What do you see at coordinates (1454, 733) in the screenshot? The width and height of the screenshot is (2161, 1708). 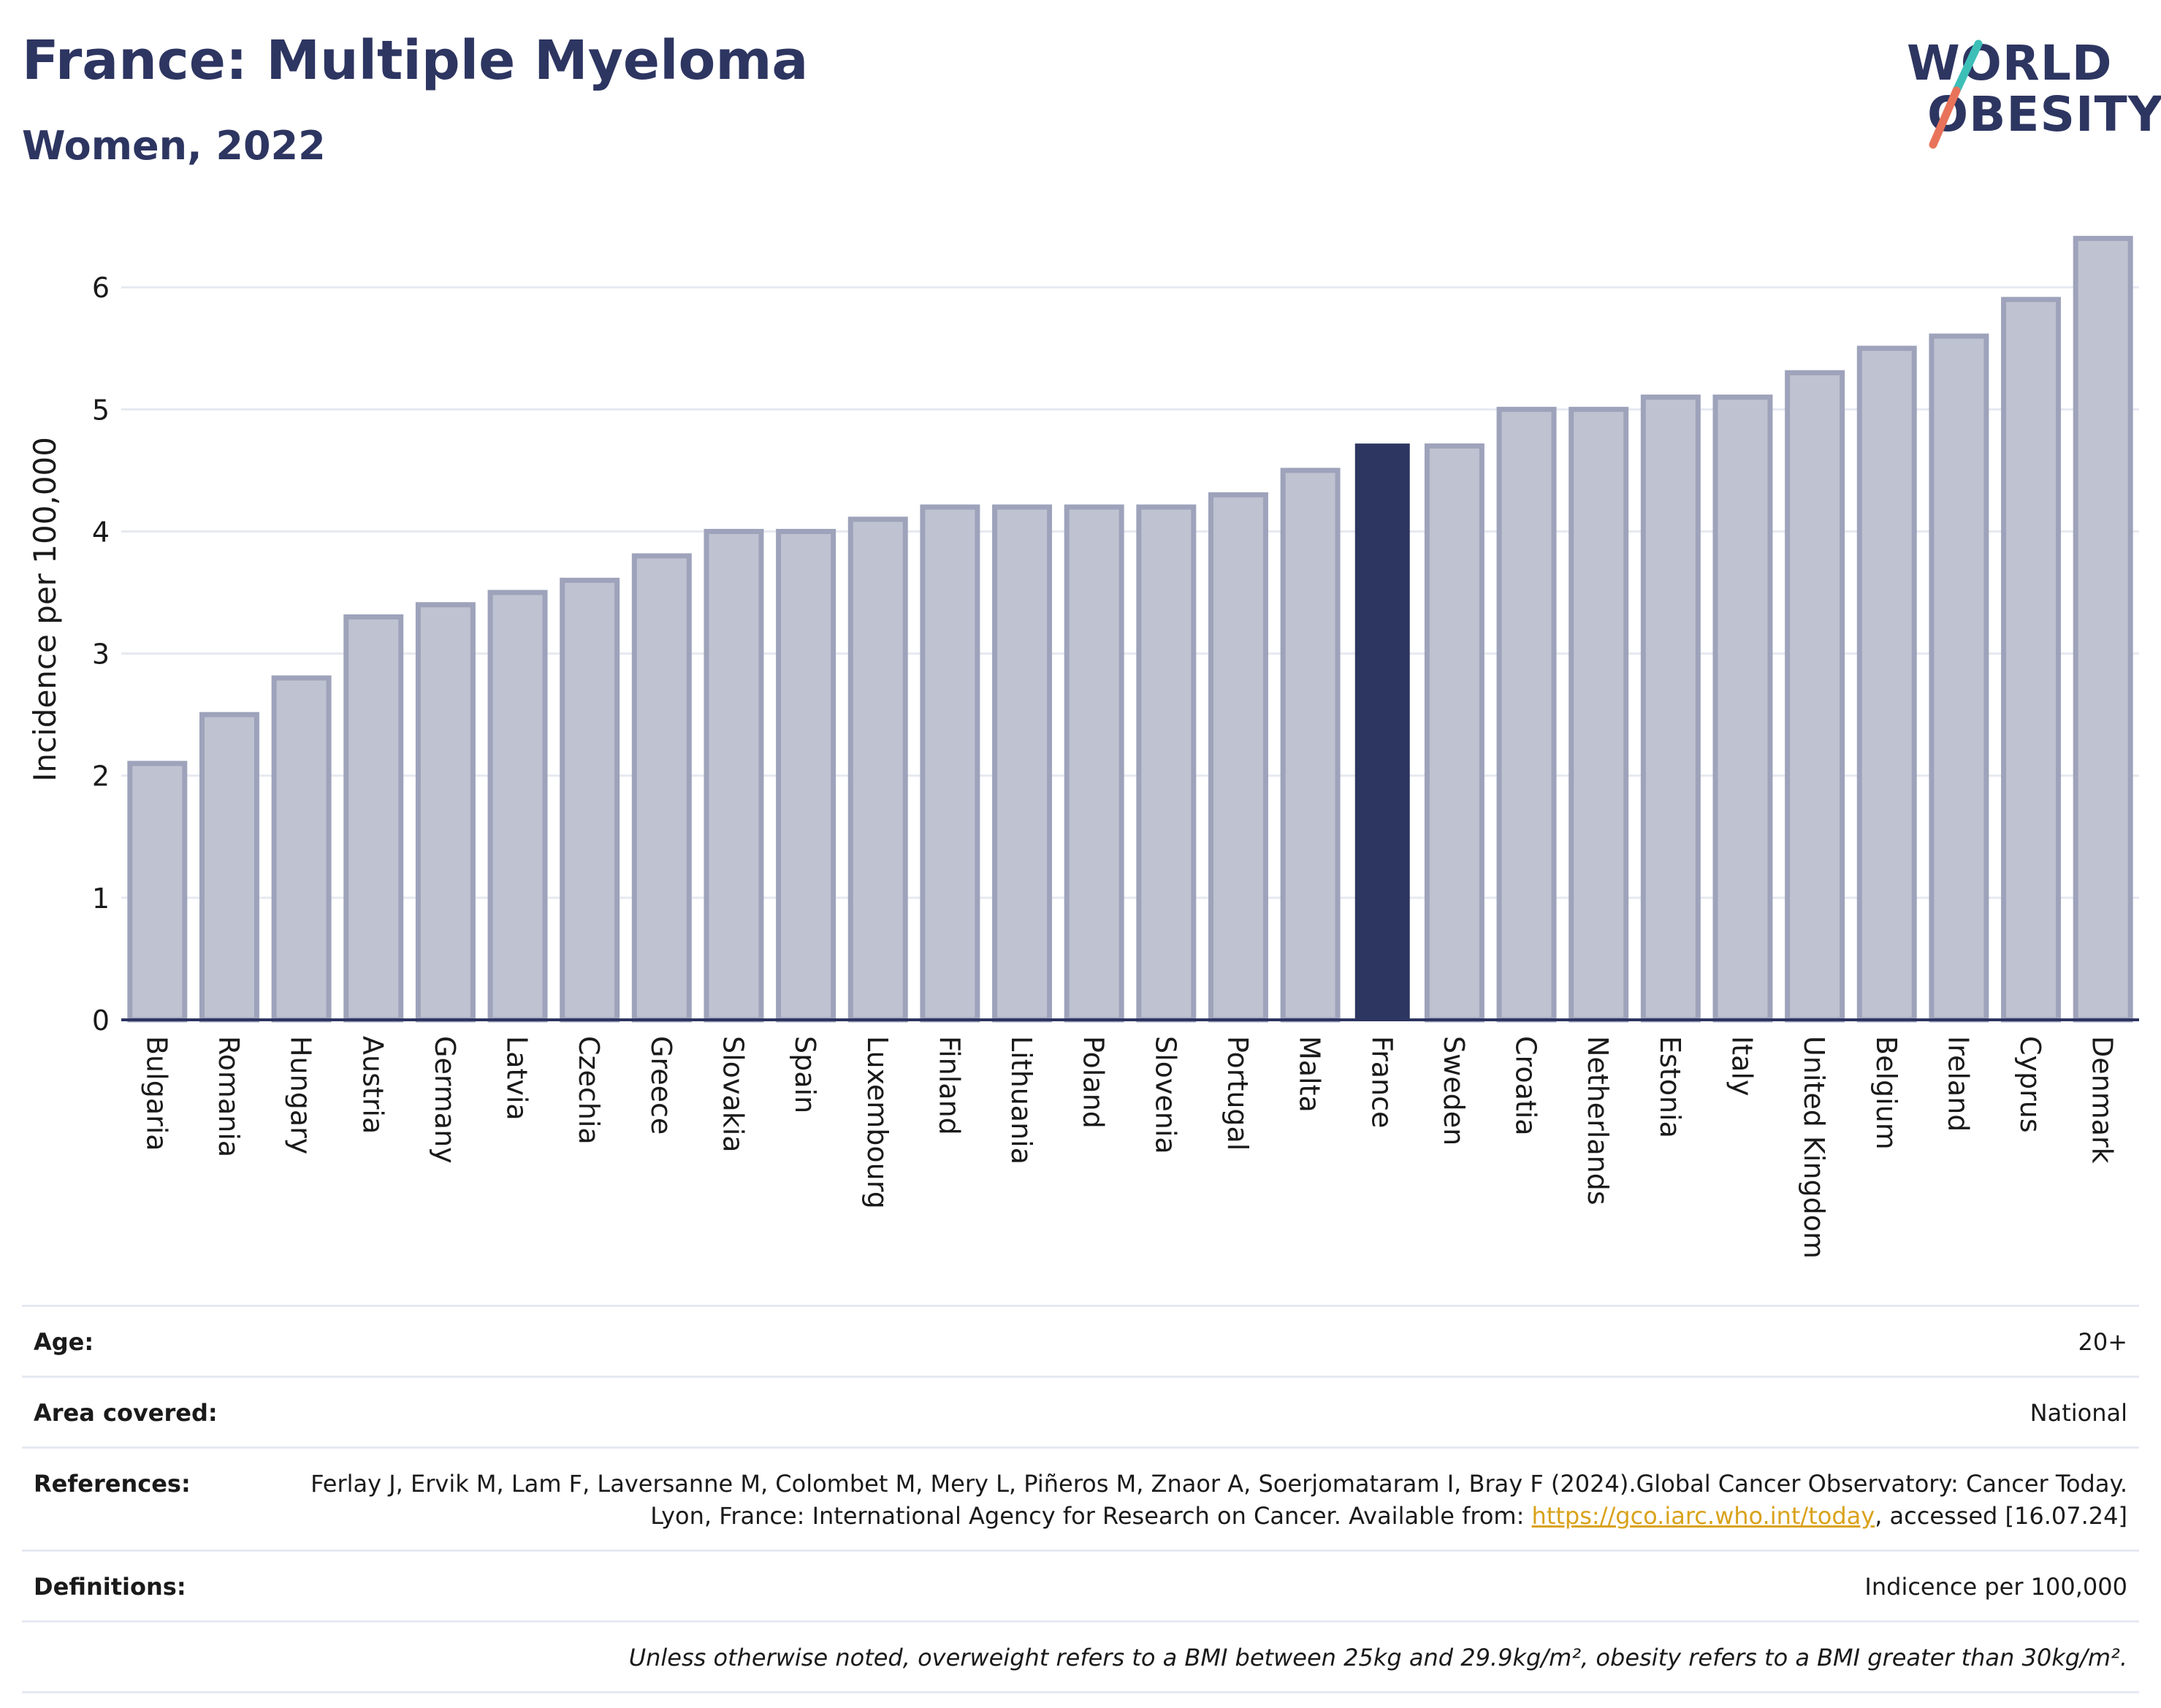 I see `bar-sweden` at bounding box center [1454, 733].